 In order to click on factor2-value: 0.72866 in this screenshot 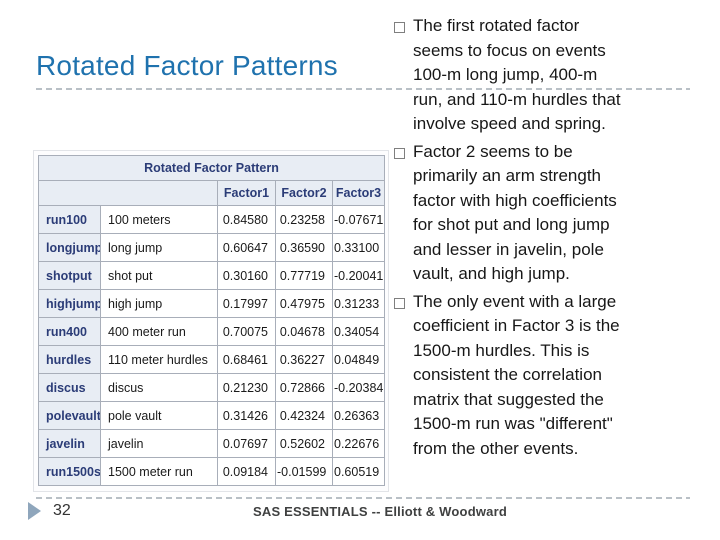, I will do `click(304, 387)`.